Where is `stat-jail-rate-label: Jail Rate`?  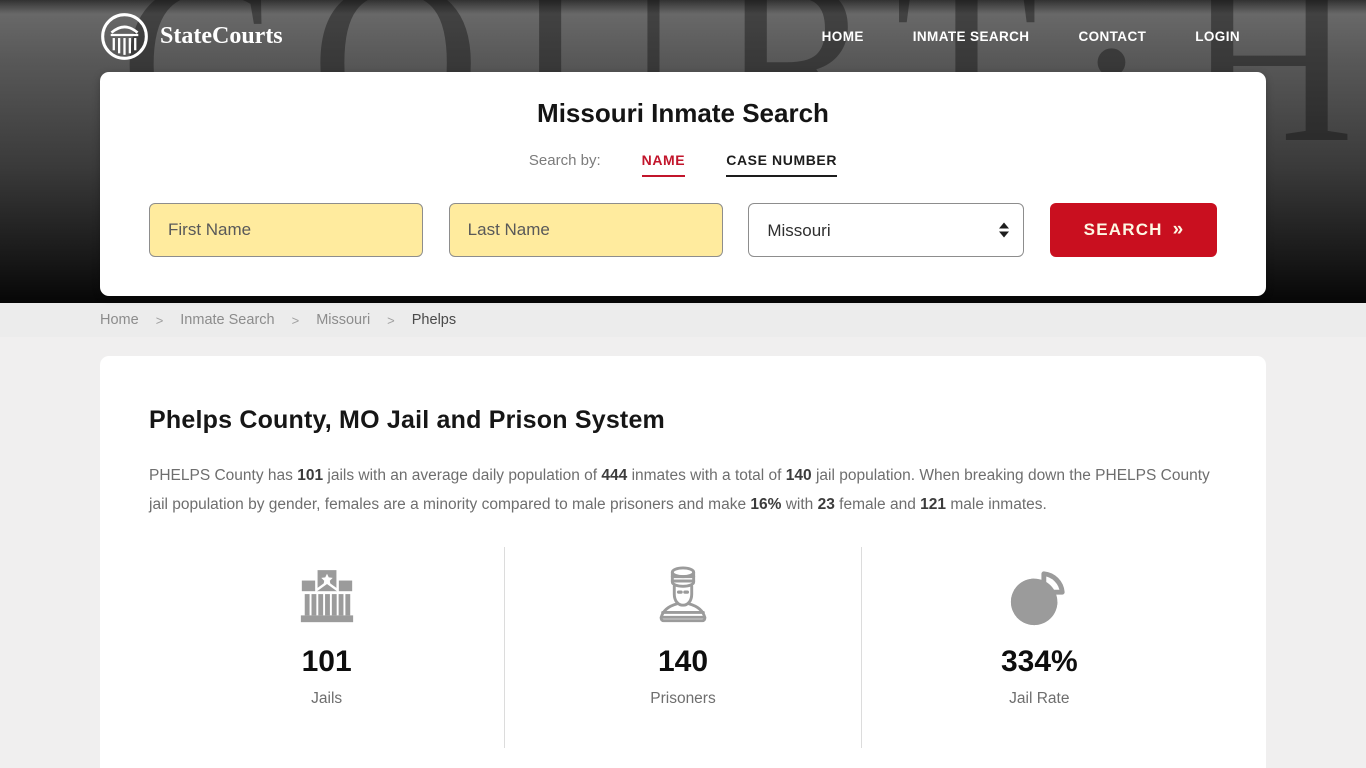
stat-jail-rate-label: Jail Rate is located at coordinates (1039, 698).